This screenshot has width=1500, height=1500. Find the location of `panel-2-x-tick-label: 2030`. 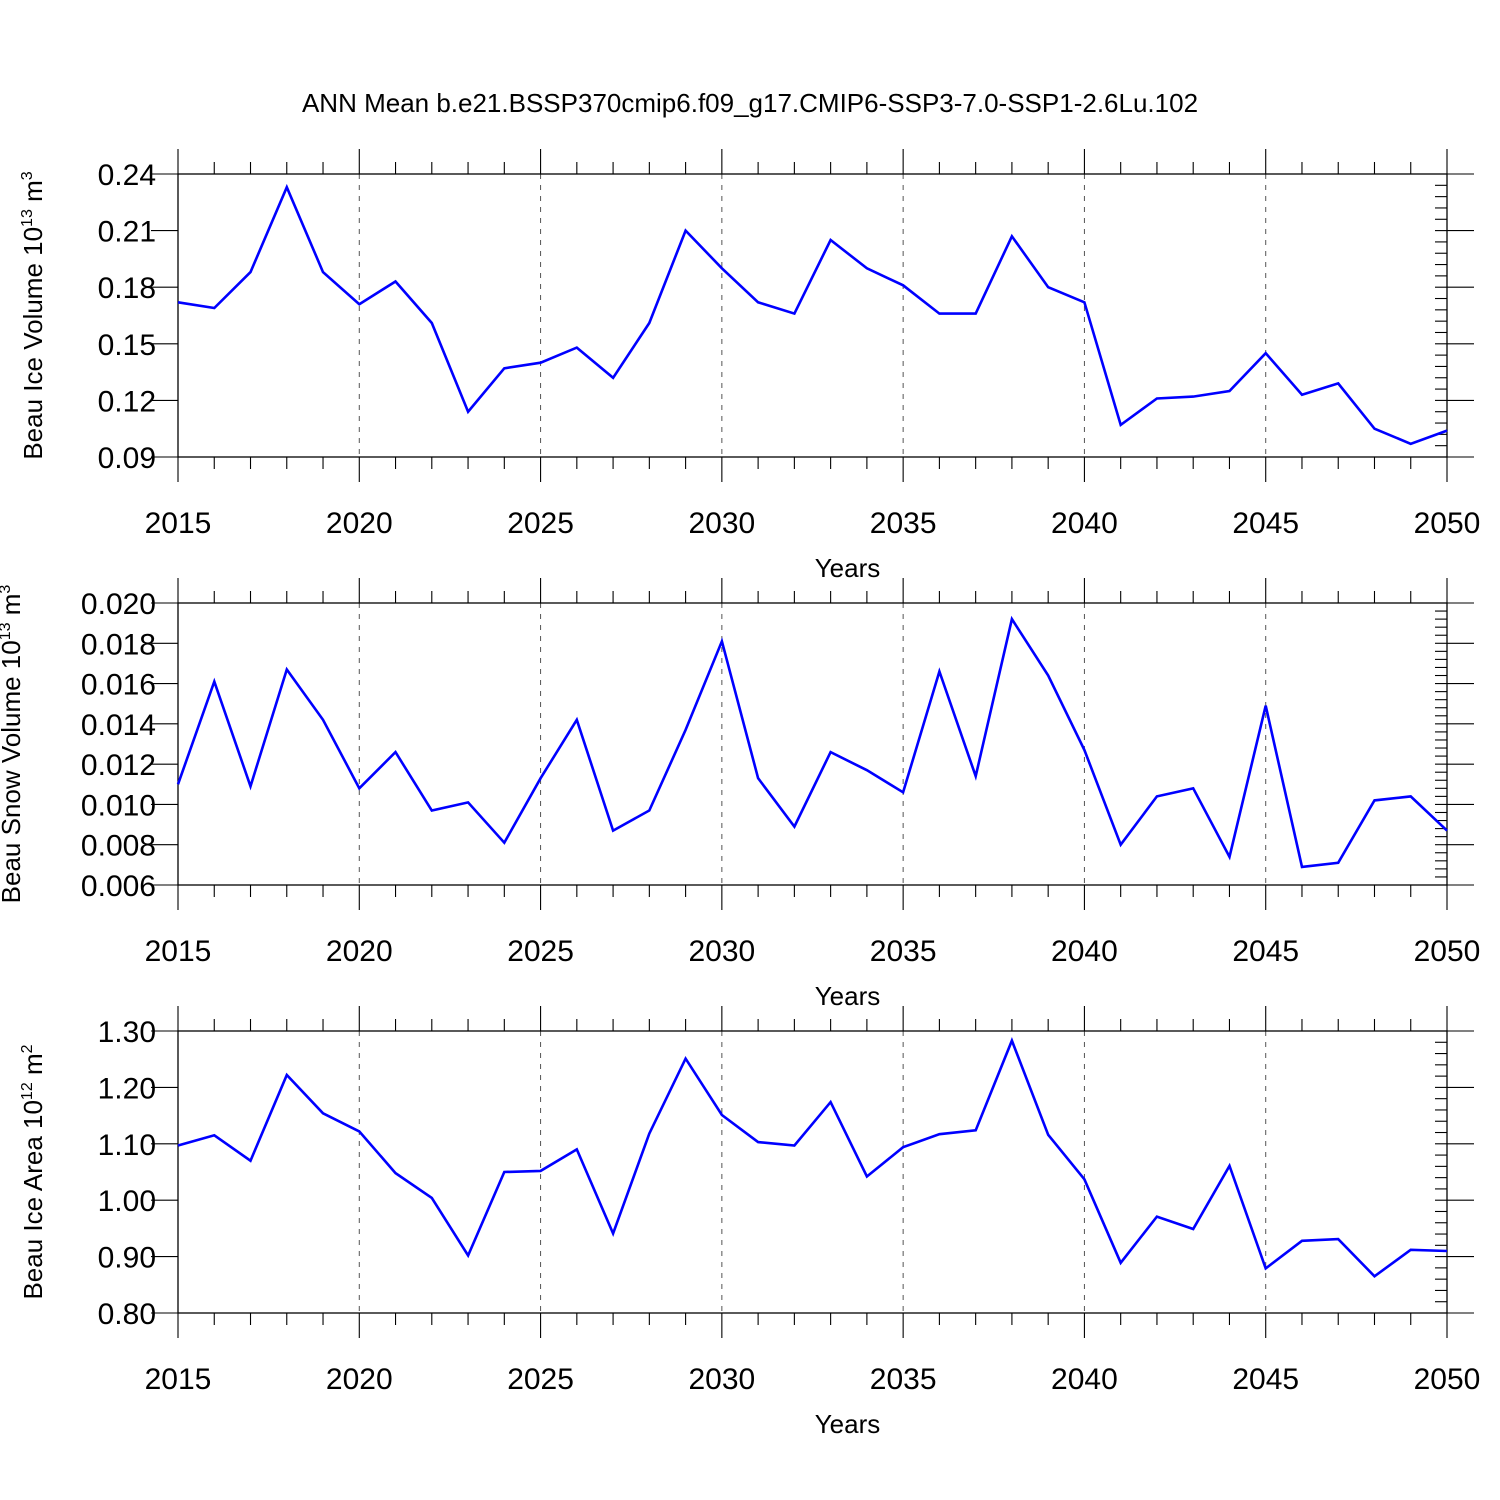

panel-2-x-tick-label: 2030 is located at coordinates (721, 951).